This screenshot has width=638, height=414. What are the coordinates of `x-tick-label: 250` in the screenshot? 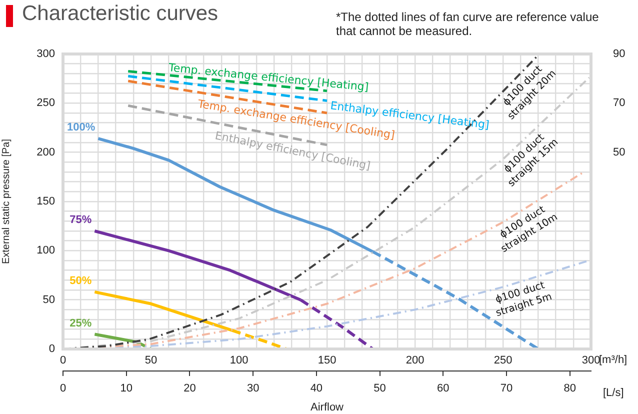 It's located at (503, 360).